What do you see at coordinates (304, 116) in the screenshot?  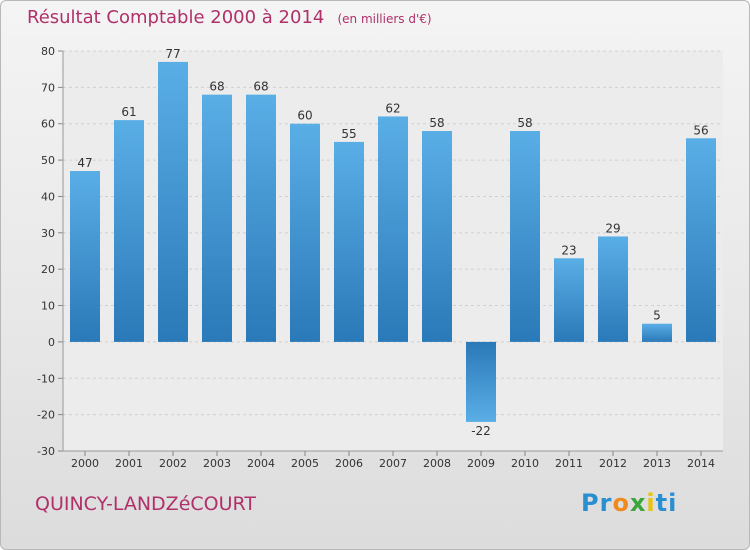 I see `data-label: 60` at bounding box center [304, 116].